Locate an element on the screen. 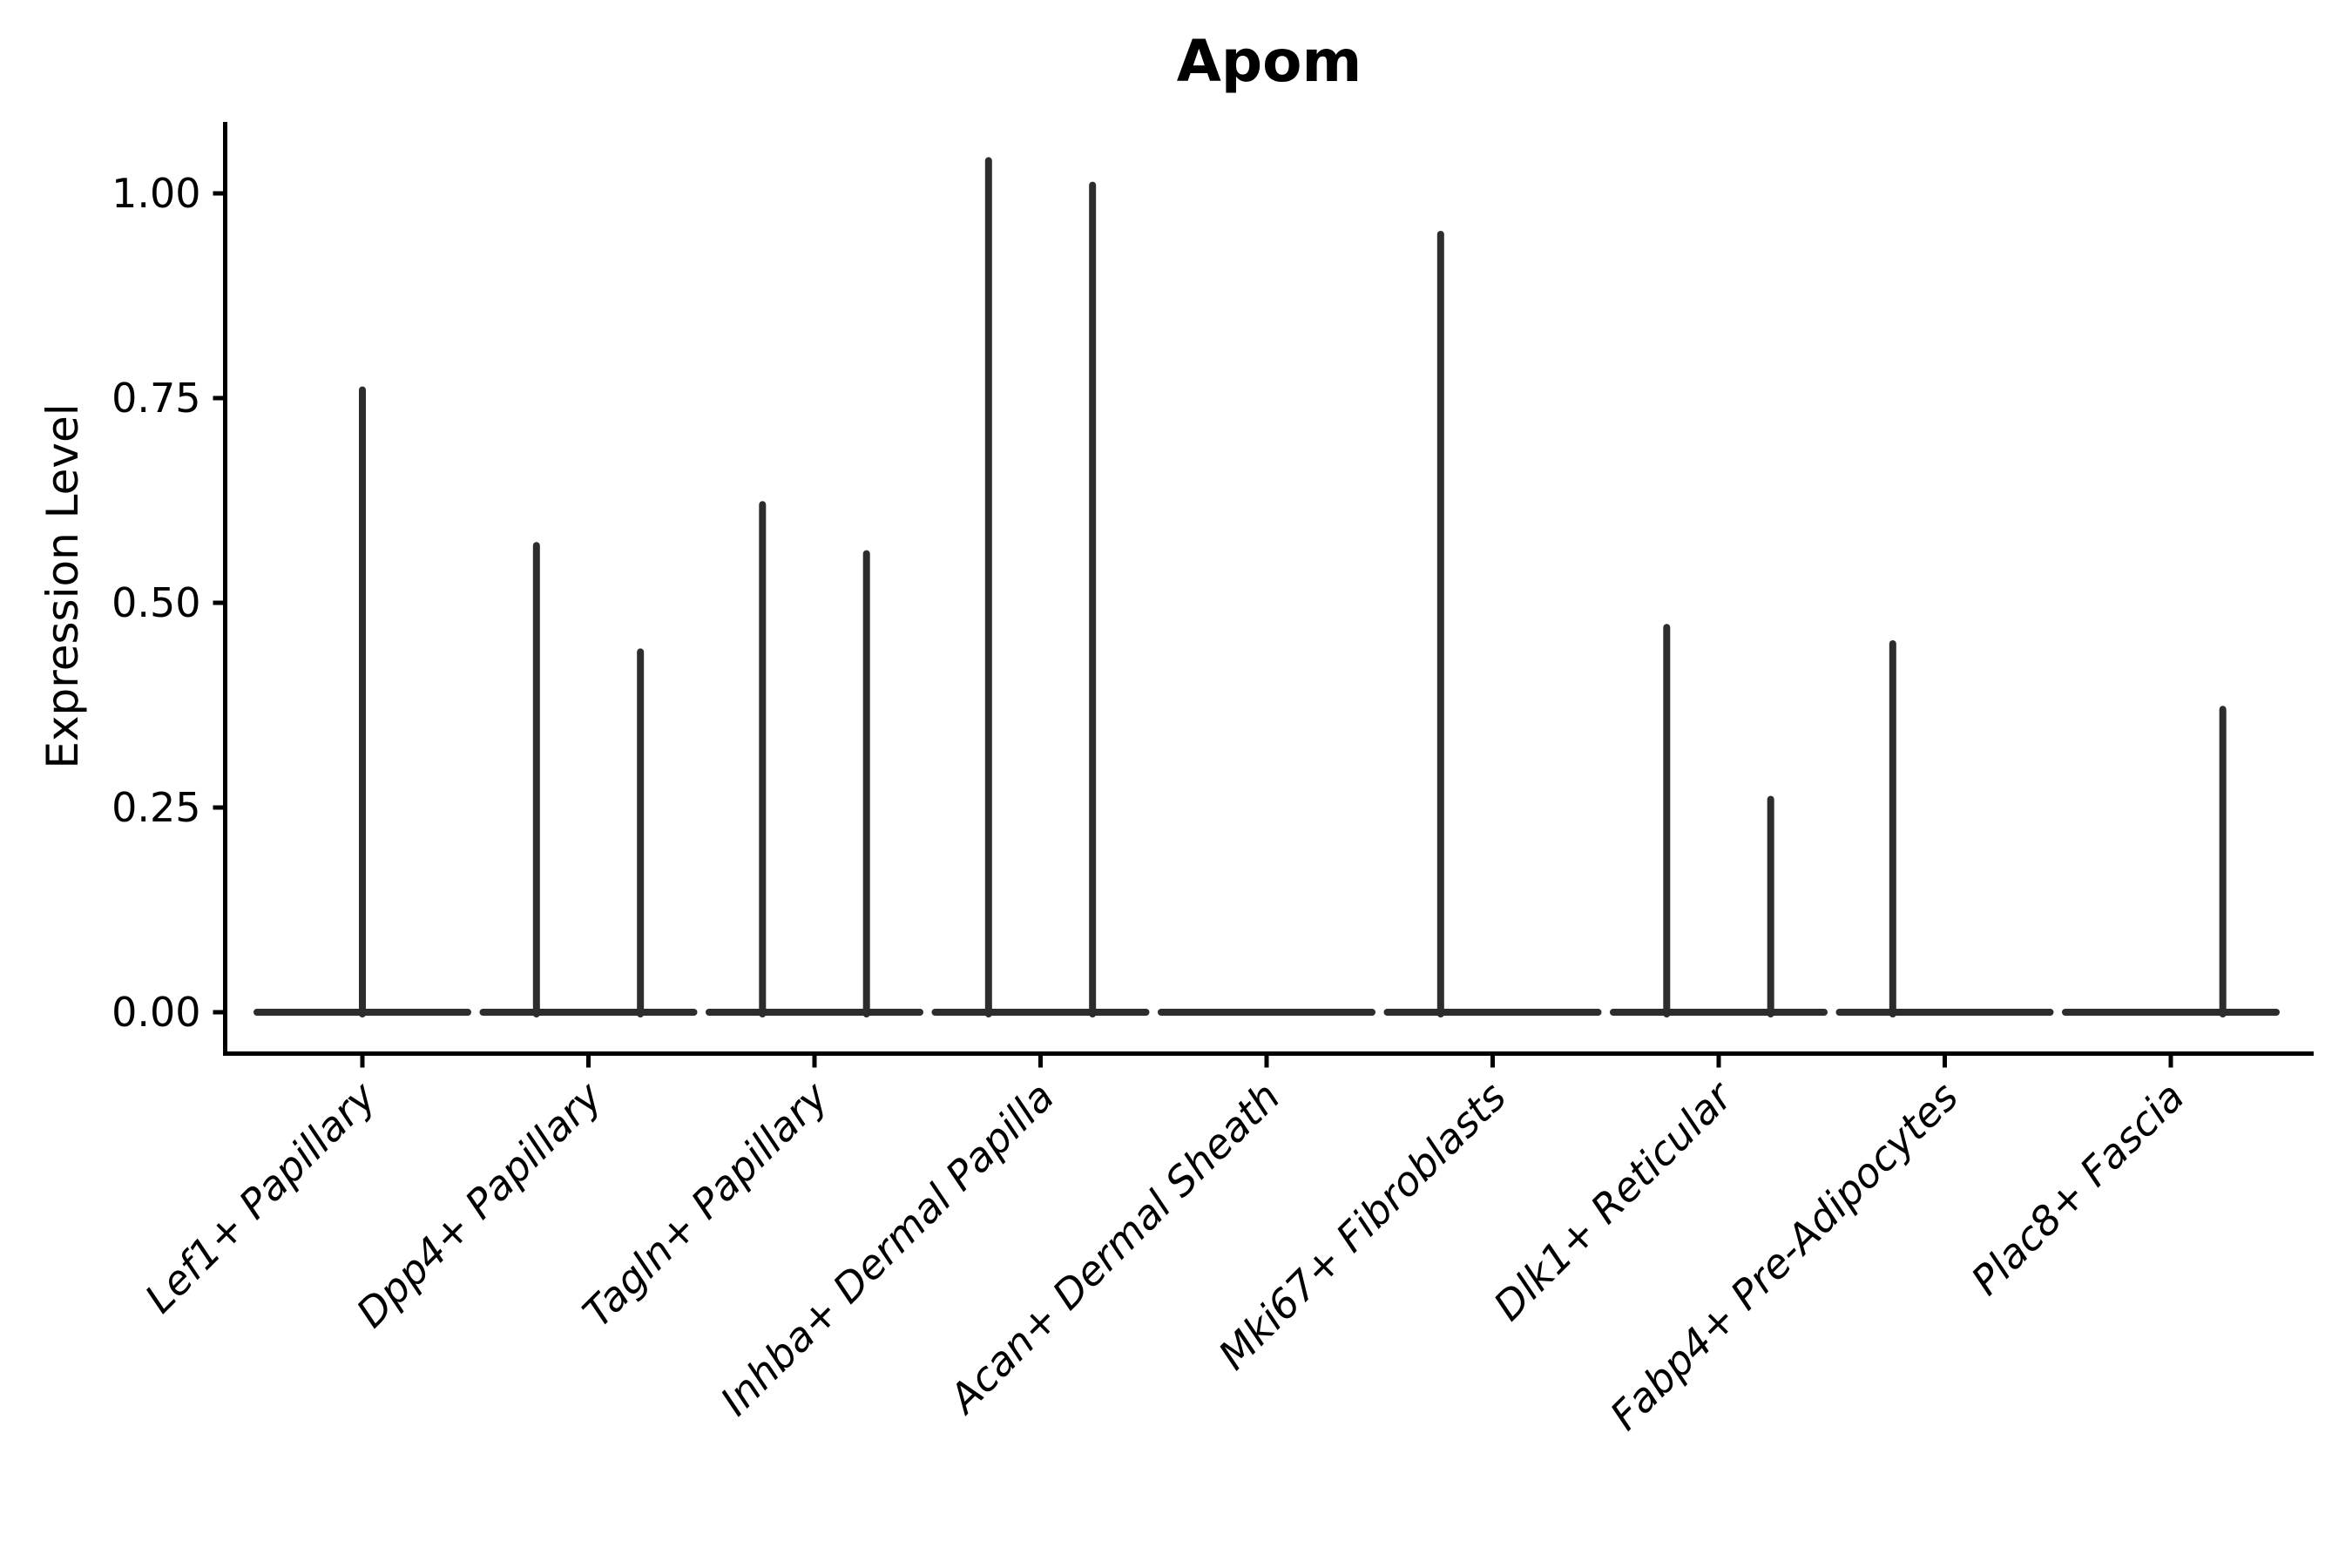  x-tick-label: Dpp4+ Papillary is located at coordinates (480, 1204).